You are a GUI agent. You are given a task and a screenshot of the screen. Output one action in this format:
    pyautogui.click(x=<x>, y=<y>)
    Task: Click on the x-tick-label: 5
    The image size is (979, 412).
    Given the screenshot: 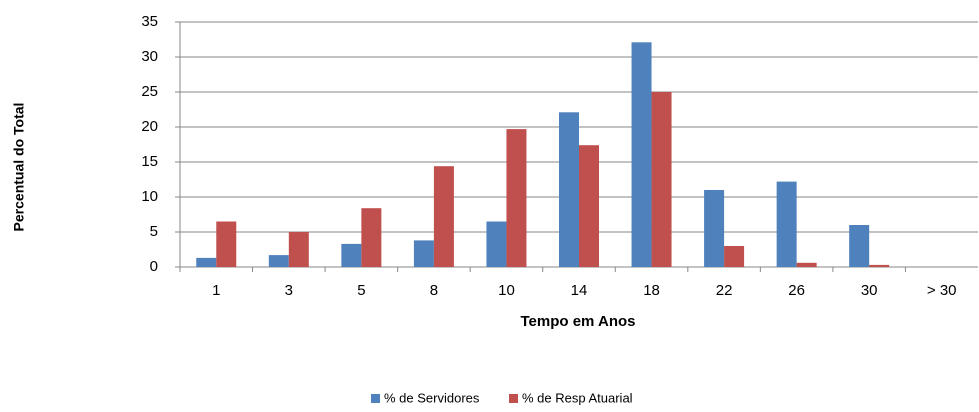 What is the action you would take?
    pyautogui.click(x=361, y=290)
    